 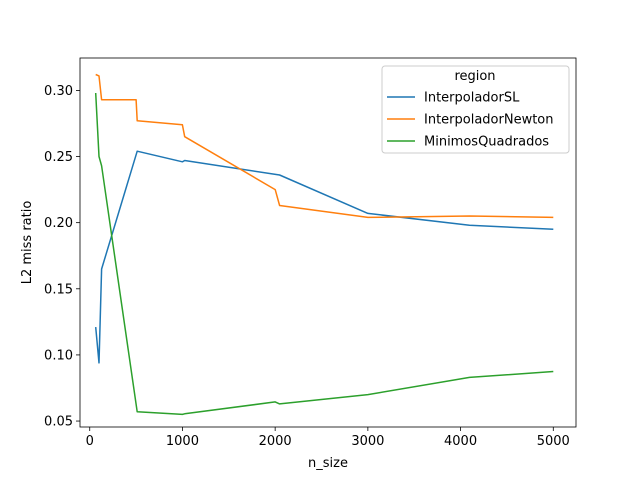 What do you see at coordinates (328, 438) in the screenshot?
I see `x-axis-ticks: 0 1000 2000 3000 4000 5000` at bounding box center [328, 438].